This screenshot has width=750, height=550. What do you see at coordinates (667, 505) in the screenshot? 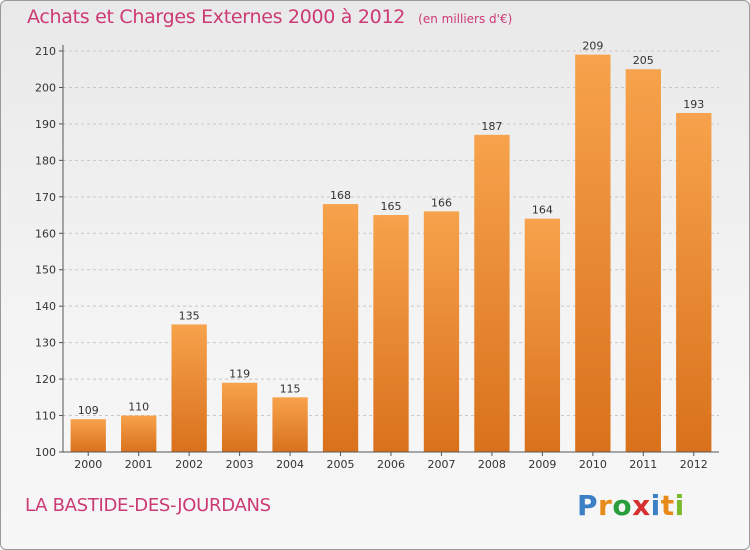
I see `logo-letter: t` at bounding box center [667, 505].